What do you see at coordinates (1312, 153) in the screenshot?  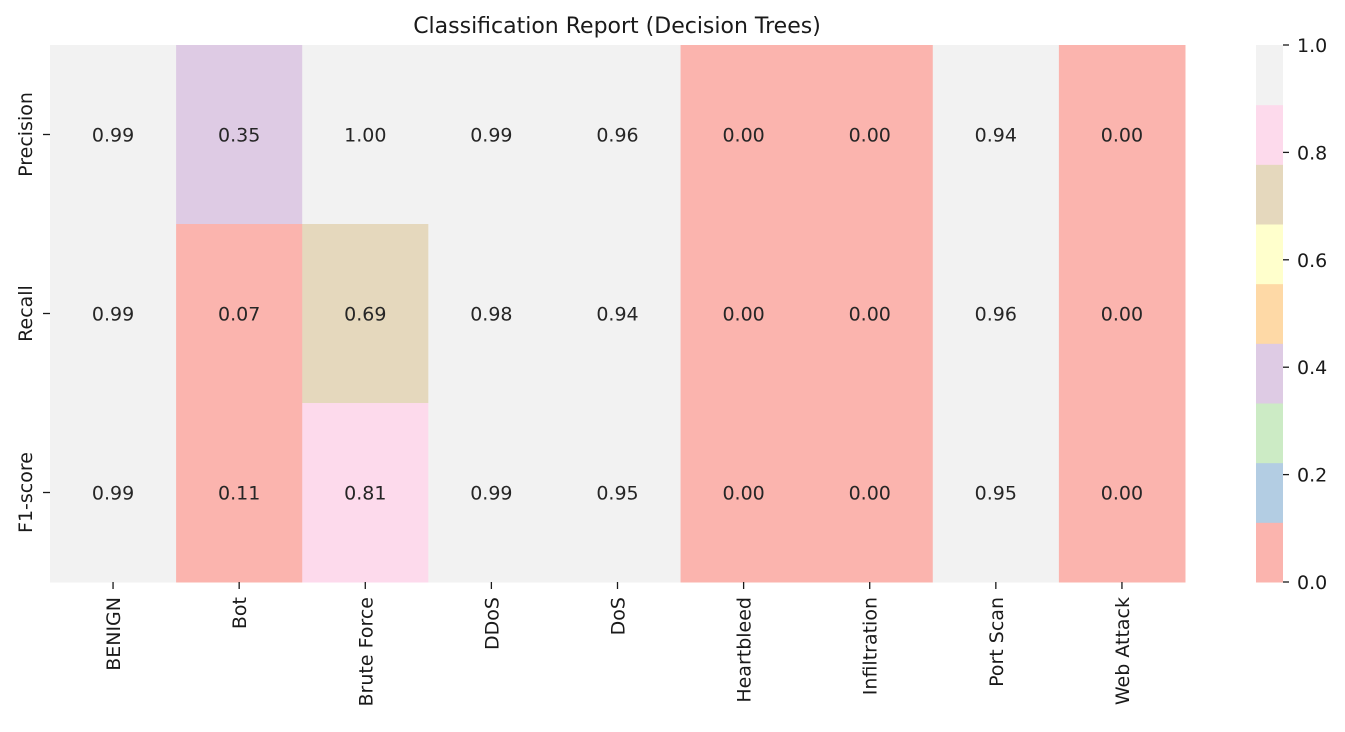 I see `colorbar-tick-label: 0.8` at bounding box center [1312, 153].